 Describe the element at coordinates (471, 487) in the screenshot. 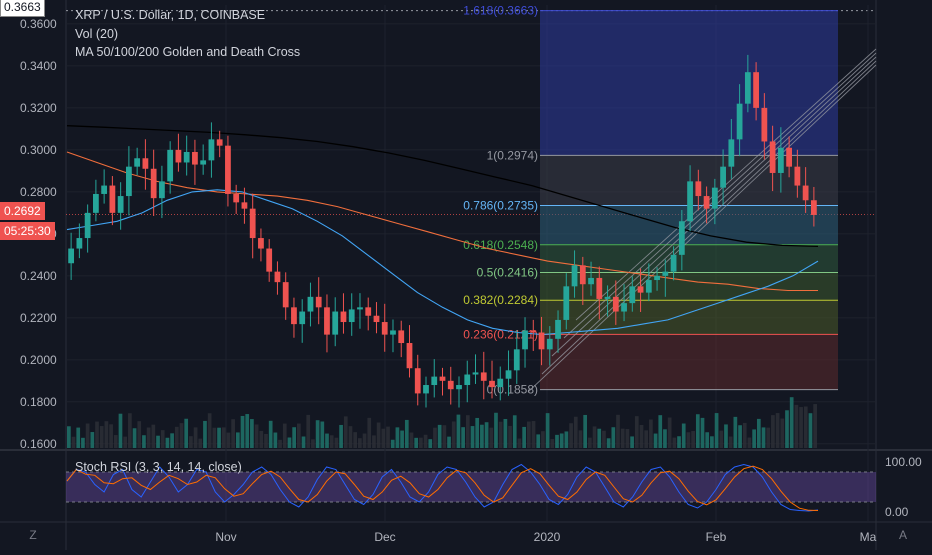

I see `stoch-rsi-pane` at that location.